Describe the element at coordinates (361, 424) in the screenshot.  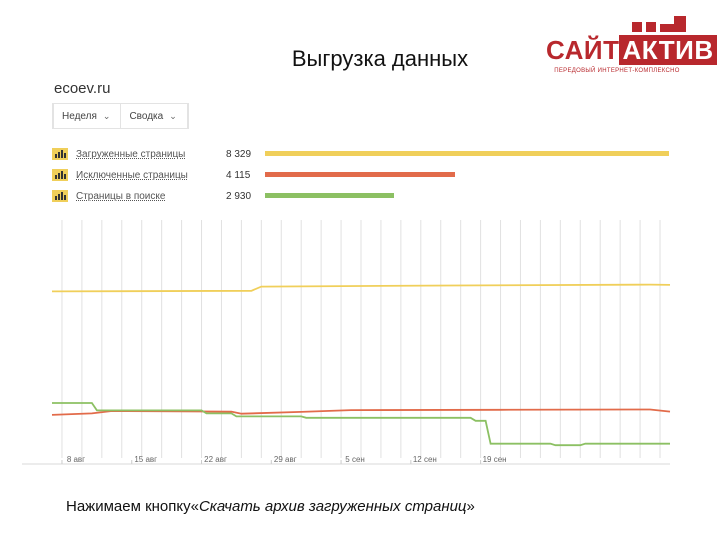
I see `line-series-in-search` at that location.